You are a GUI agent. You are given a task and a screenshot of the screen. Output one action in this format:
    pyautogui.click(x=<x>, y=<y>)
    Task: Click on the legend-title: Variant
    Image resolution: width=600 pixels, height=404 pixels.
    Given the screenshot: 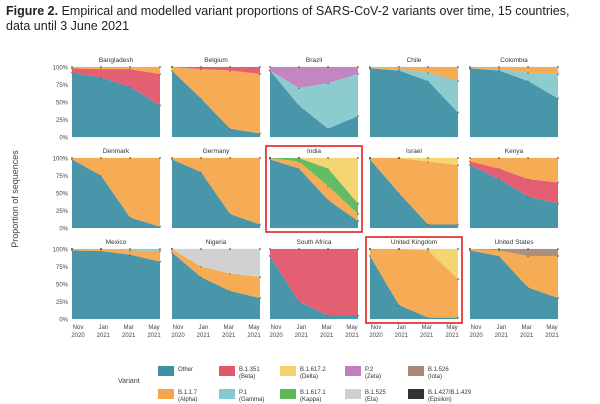 What is the action you would take?
    pyautogui.click(x=129, y=381)
    